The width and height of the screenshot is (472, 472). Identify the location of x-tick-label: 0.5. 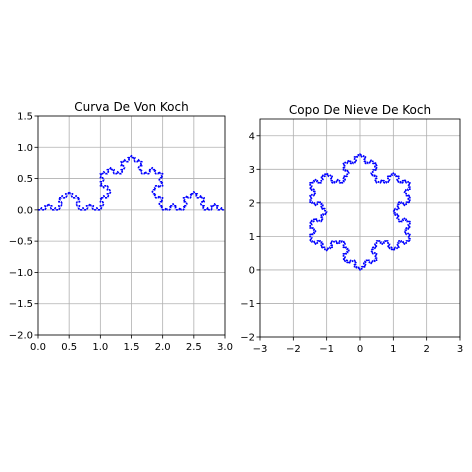
(69, 347).